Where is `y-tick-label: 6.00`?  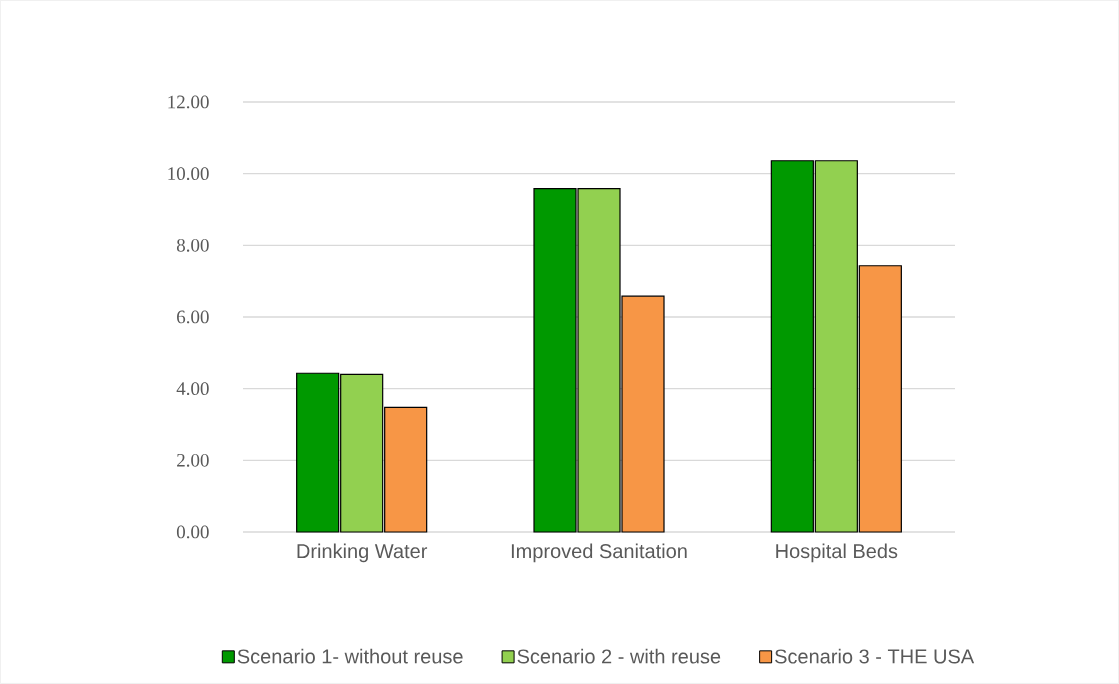
y-tick-label: 6.00 is located at coordinates (193, 317).